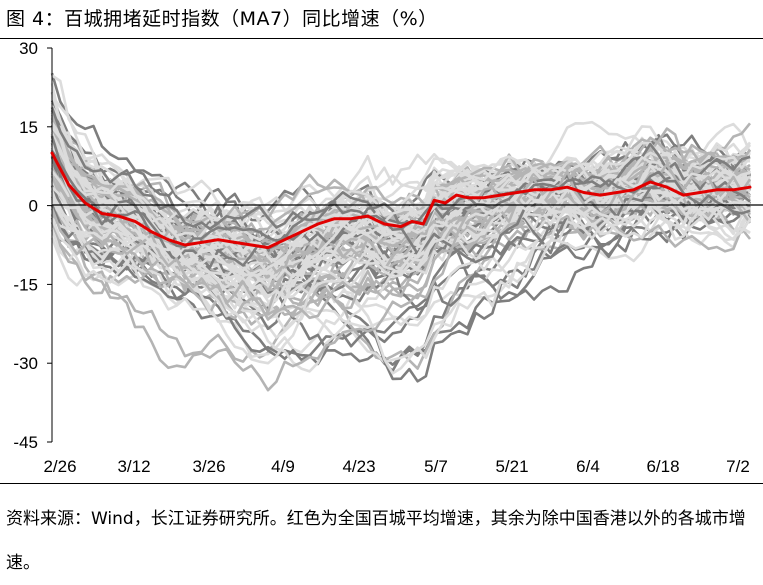 The image size is (763, 585). Describe the element at coordinates (738, 466) in the screenshot. I see `x-tick-label: 7/2` at that location.